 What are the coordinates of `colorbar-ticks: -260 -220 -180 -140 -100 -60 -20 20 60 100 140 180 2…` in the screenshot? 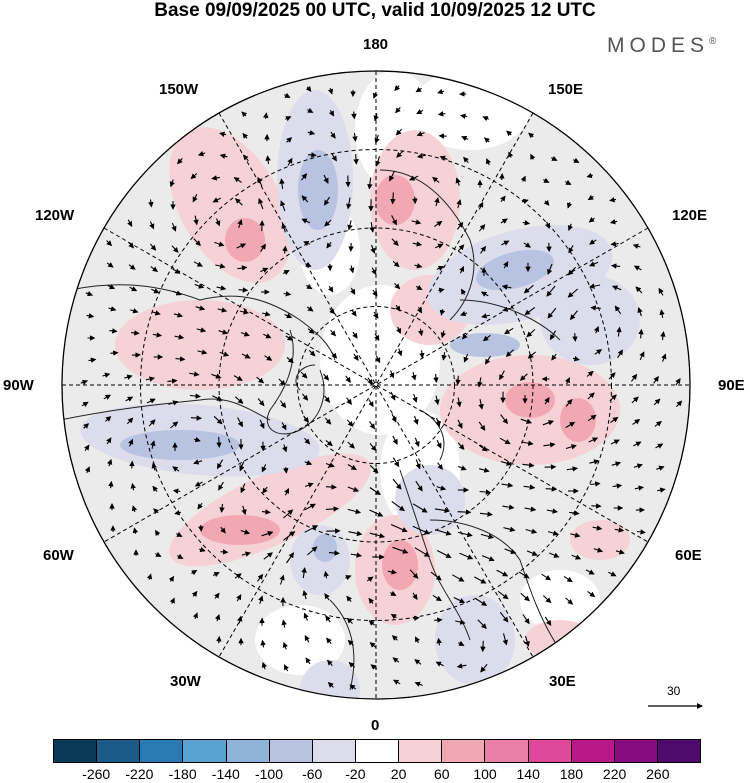 It's located at (375, 774).